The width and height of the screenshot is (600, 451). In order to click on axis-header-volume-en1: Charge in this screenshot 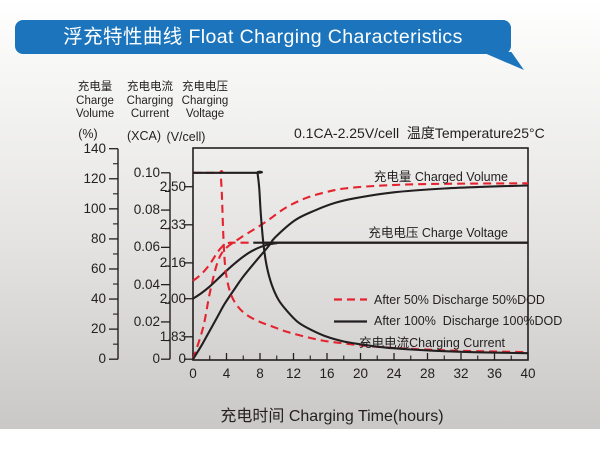, I will do `click(95, 100)`.